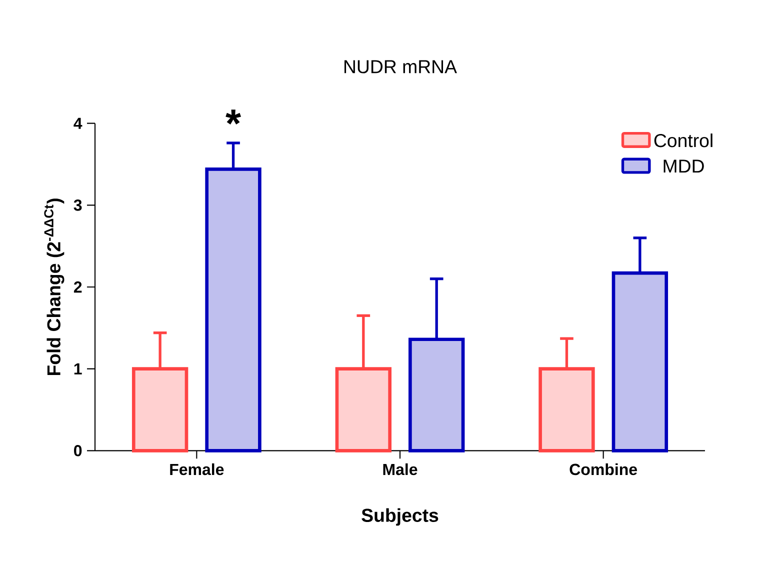  I want to click on x-tick-label: Combine, so click(604, 469).